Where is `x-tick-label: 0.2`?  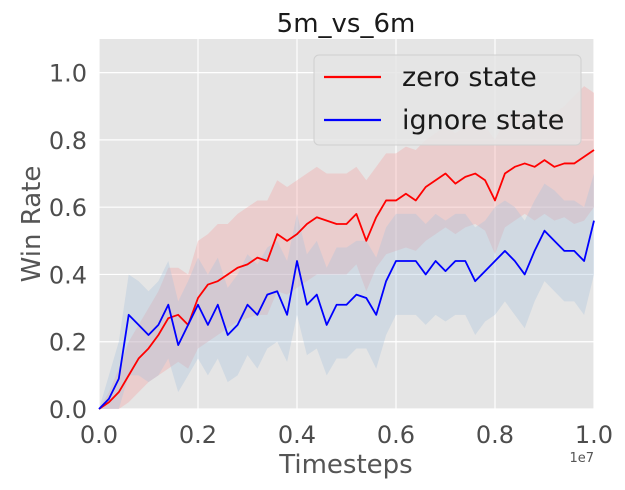 x-tick-label: 0.2 is located at coordinates (198, 435).